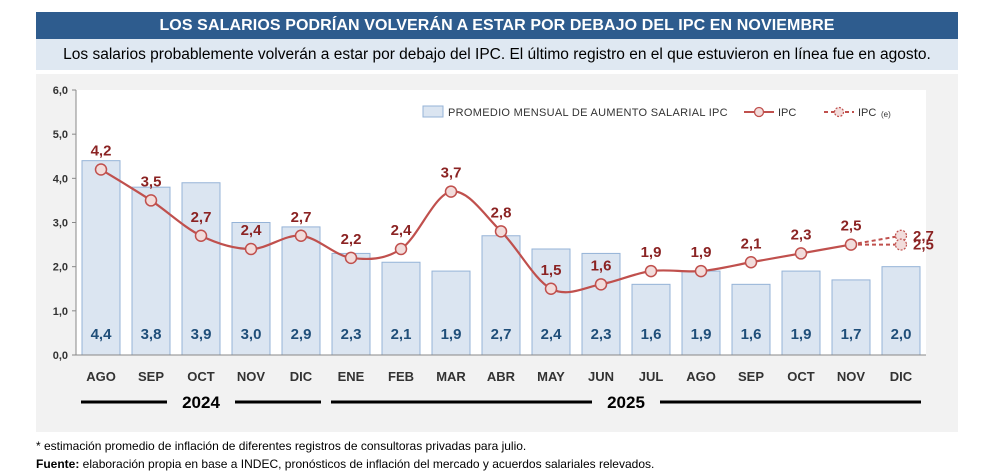 This screenshot has height=475, width=1000. What do you see at coordinates (923, 245) in the screenshot?
I see `ipc-estimate-label: 2,5` at bounding box center [923, 245].